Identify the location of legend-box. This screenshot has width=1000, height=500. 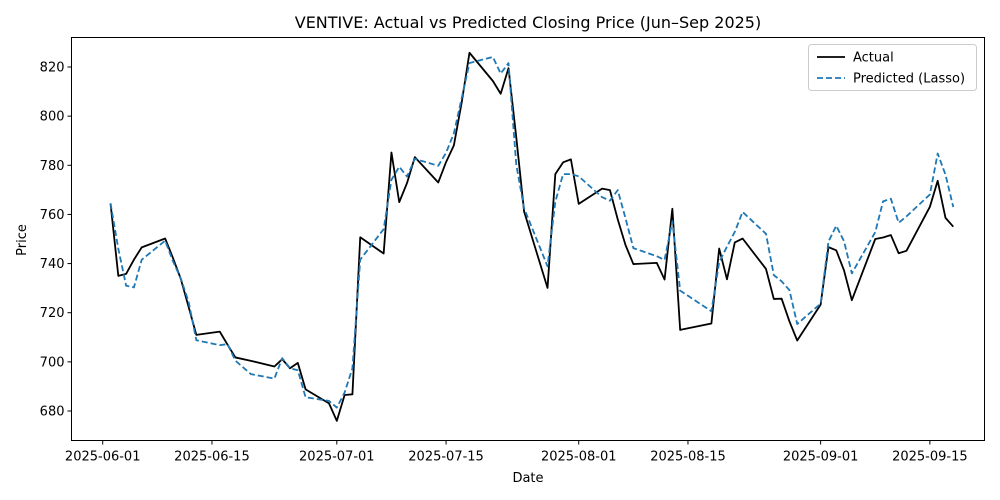
(892, 67).